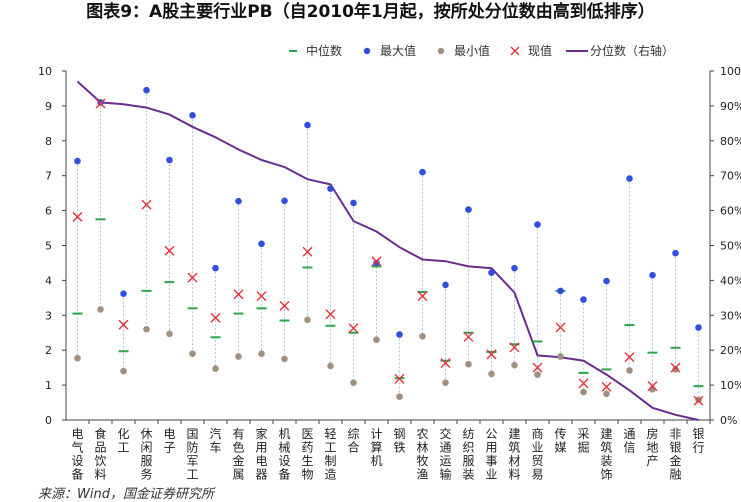  Describe the element at coordinates (100, 475) in the screenshot. I see `category-label-char: 料` at that location.